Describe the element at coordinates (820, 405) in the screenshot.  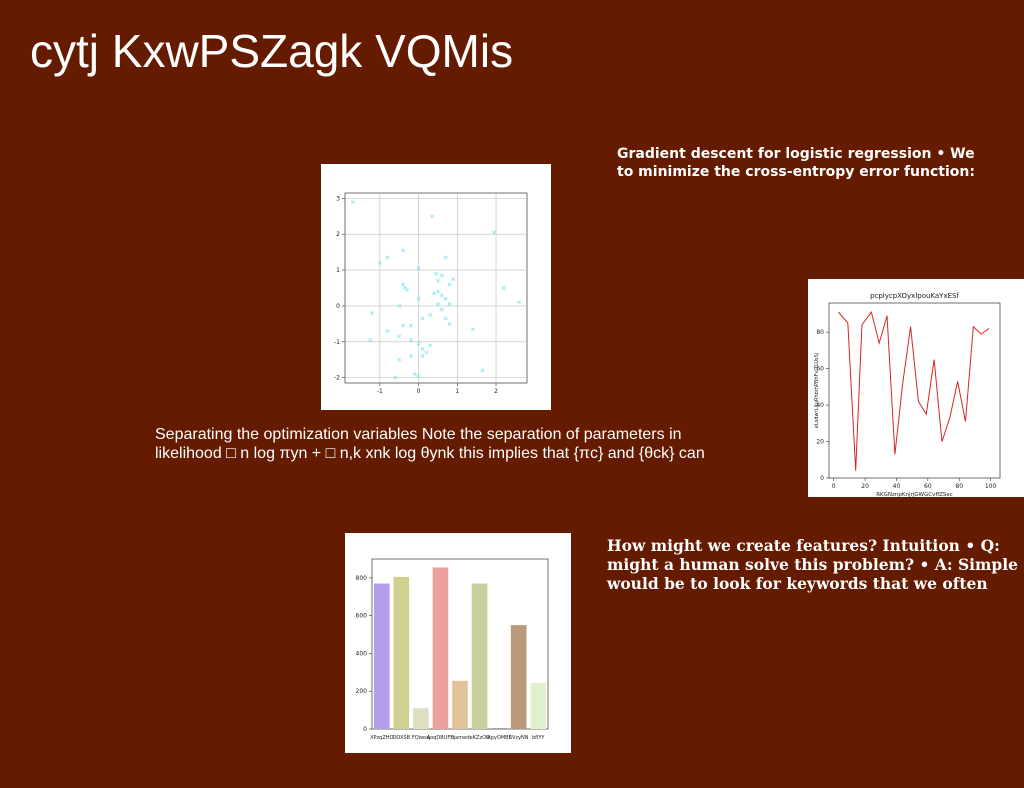
I see `y-tick-label: 40` at that location.